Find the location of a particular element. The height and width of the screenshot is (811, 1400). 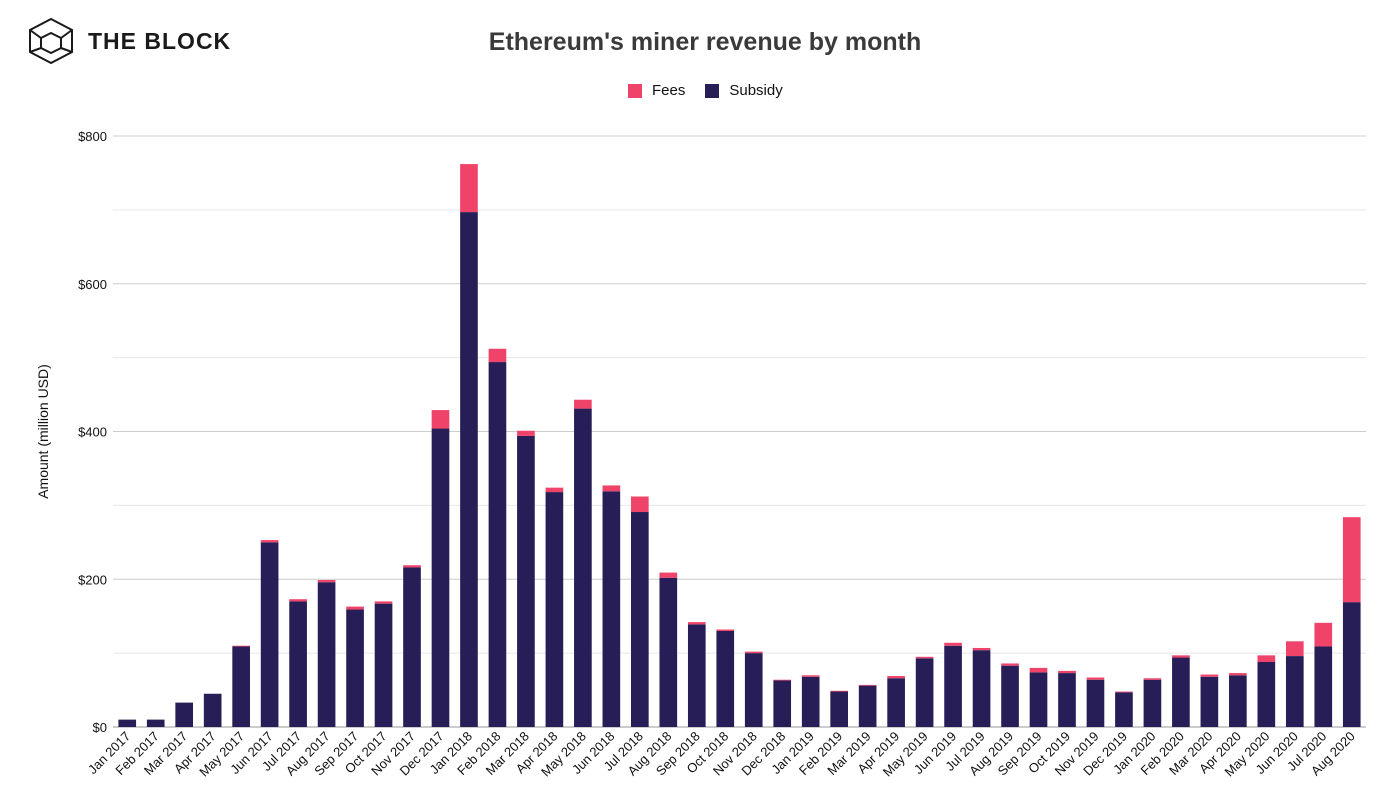

chart-title: Ethereum's miner revenue by month is located at coordinates (705, 42).